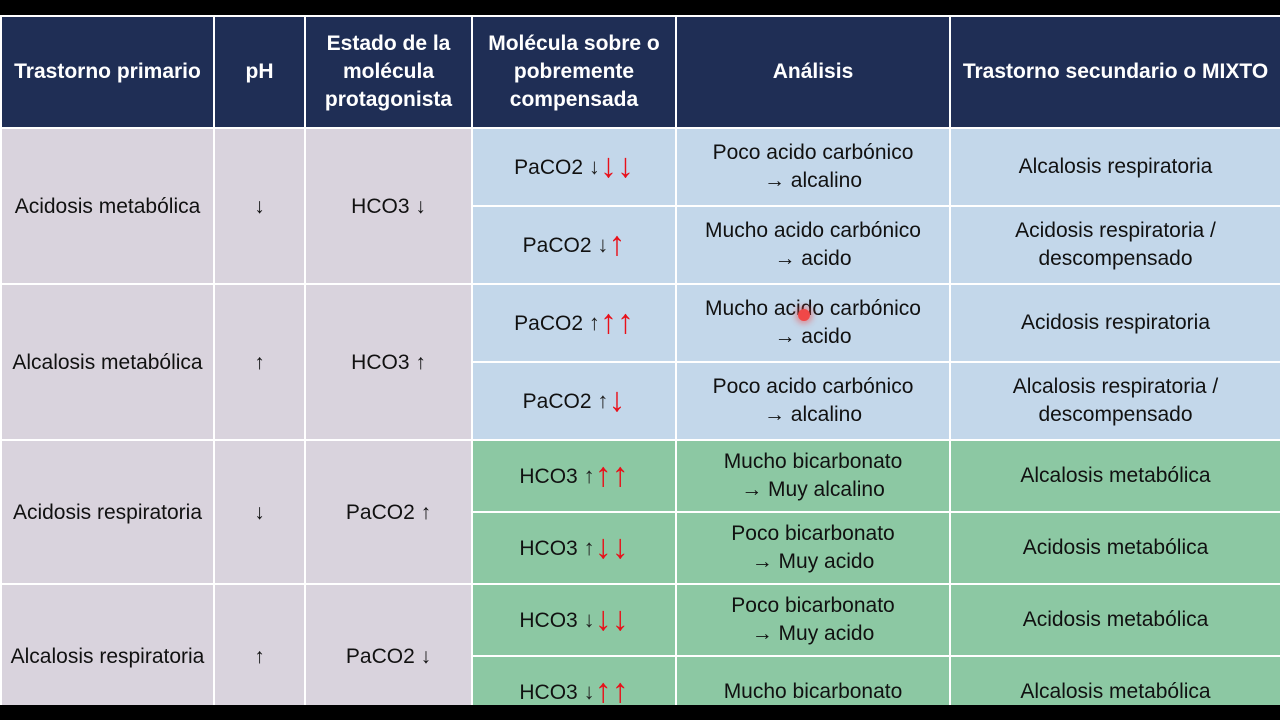  I want to click on secondary-disorder-cell: Acidosis respiratoria / descompensado, so click(1114, 245).